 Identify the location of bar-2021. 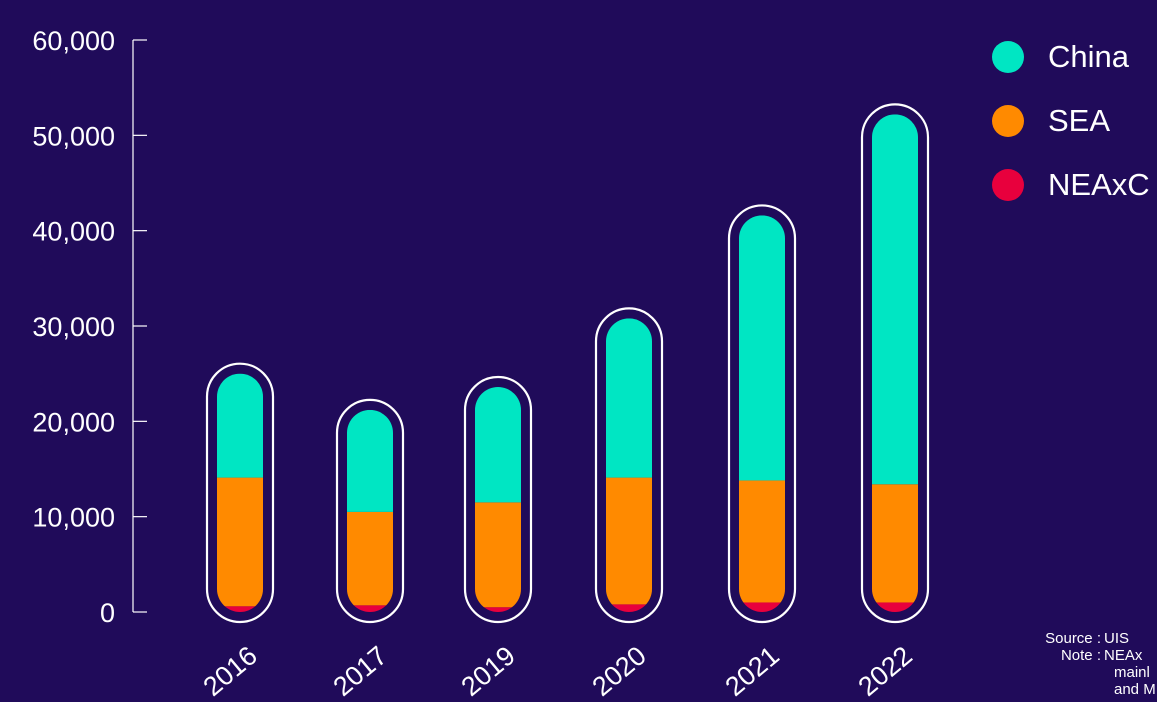
(762, 414).